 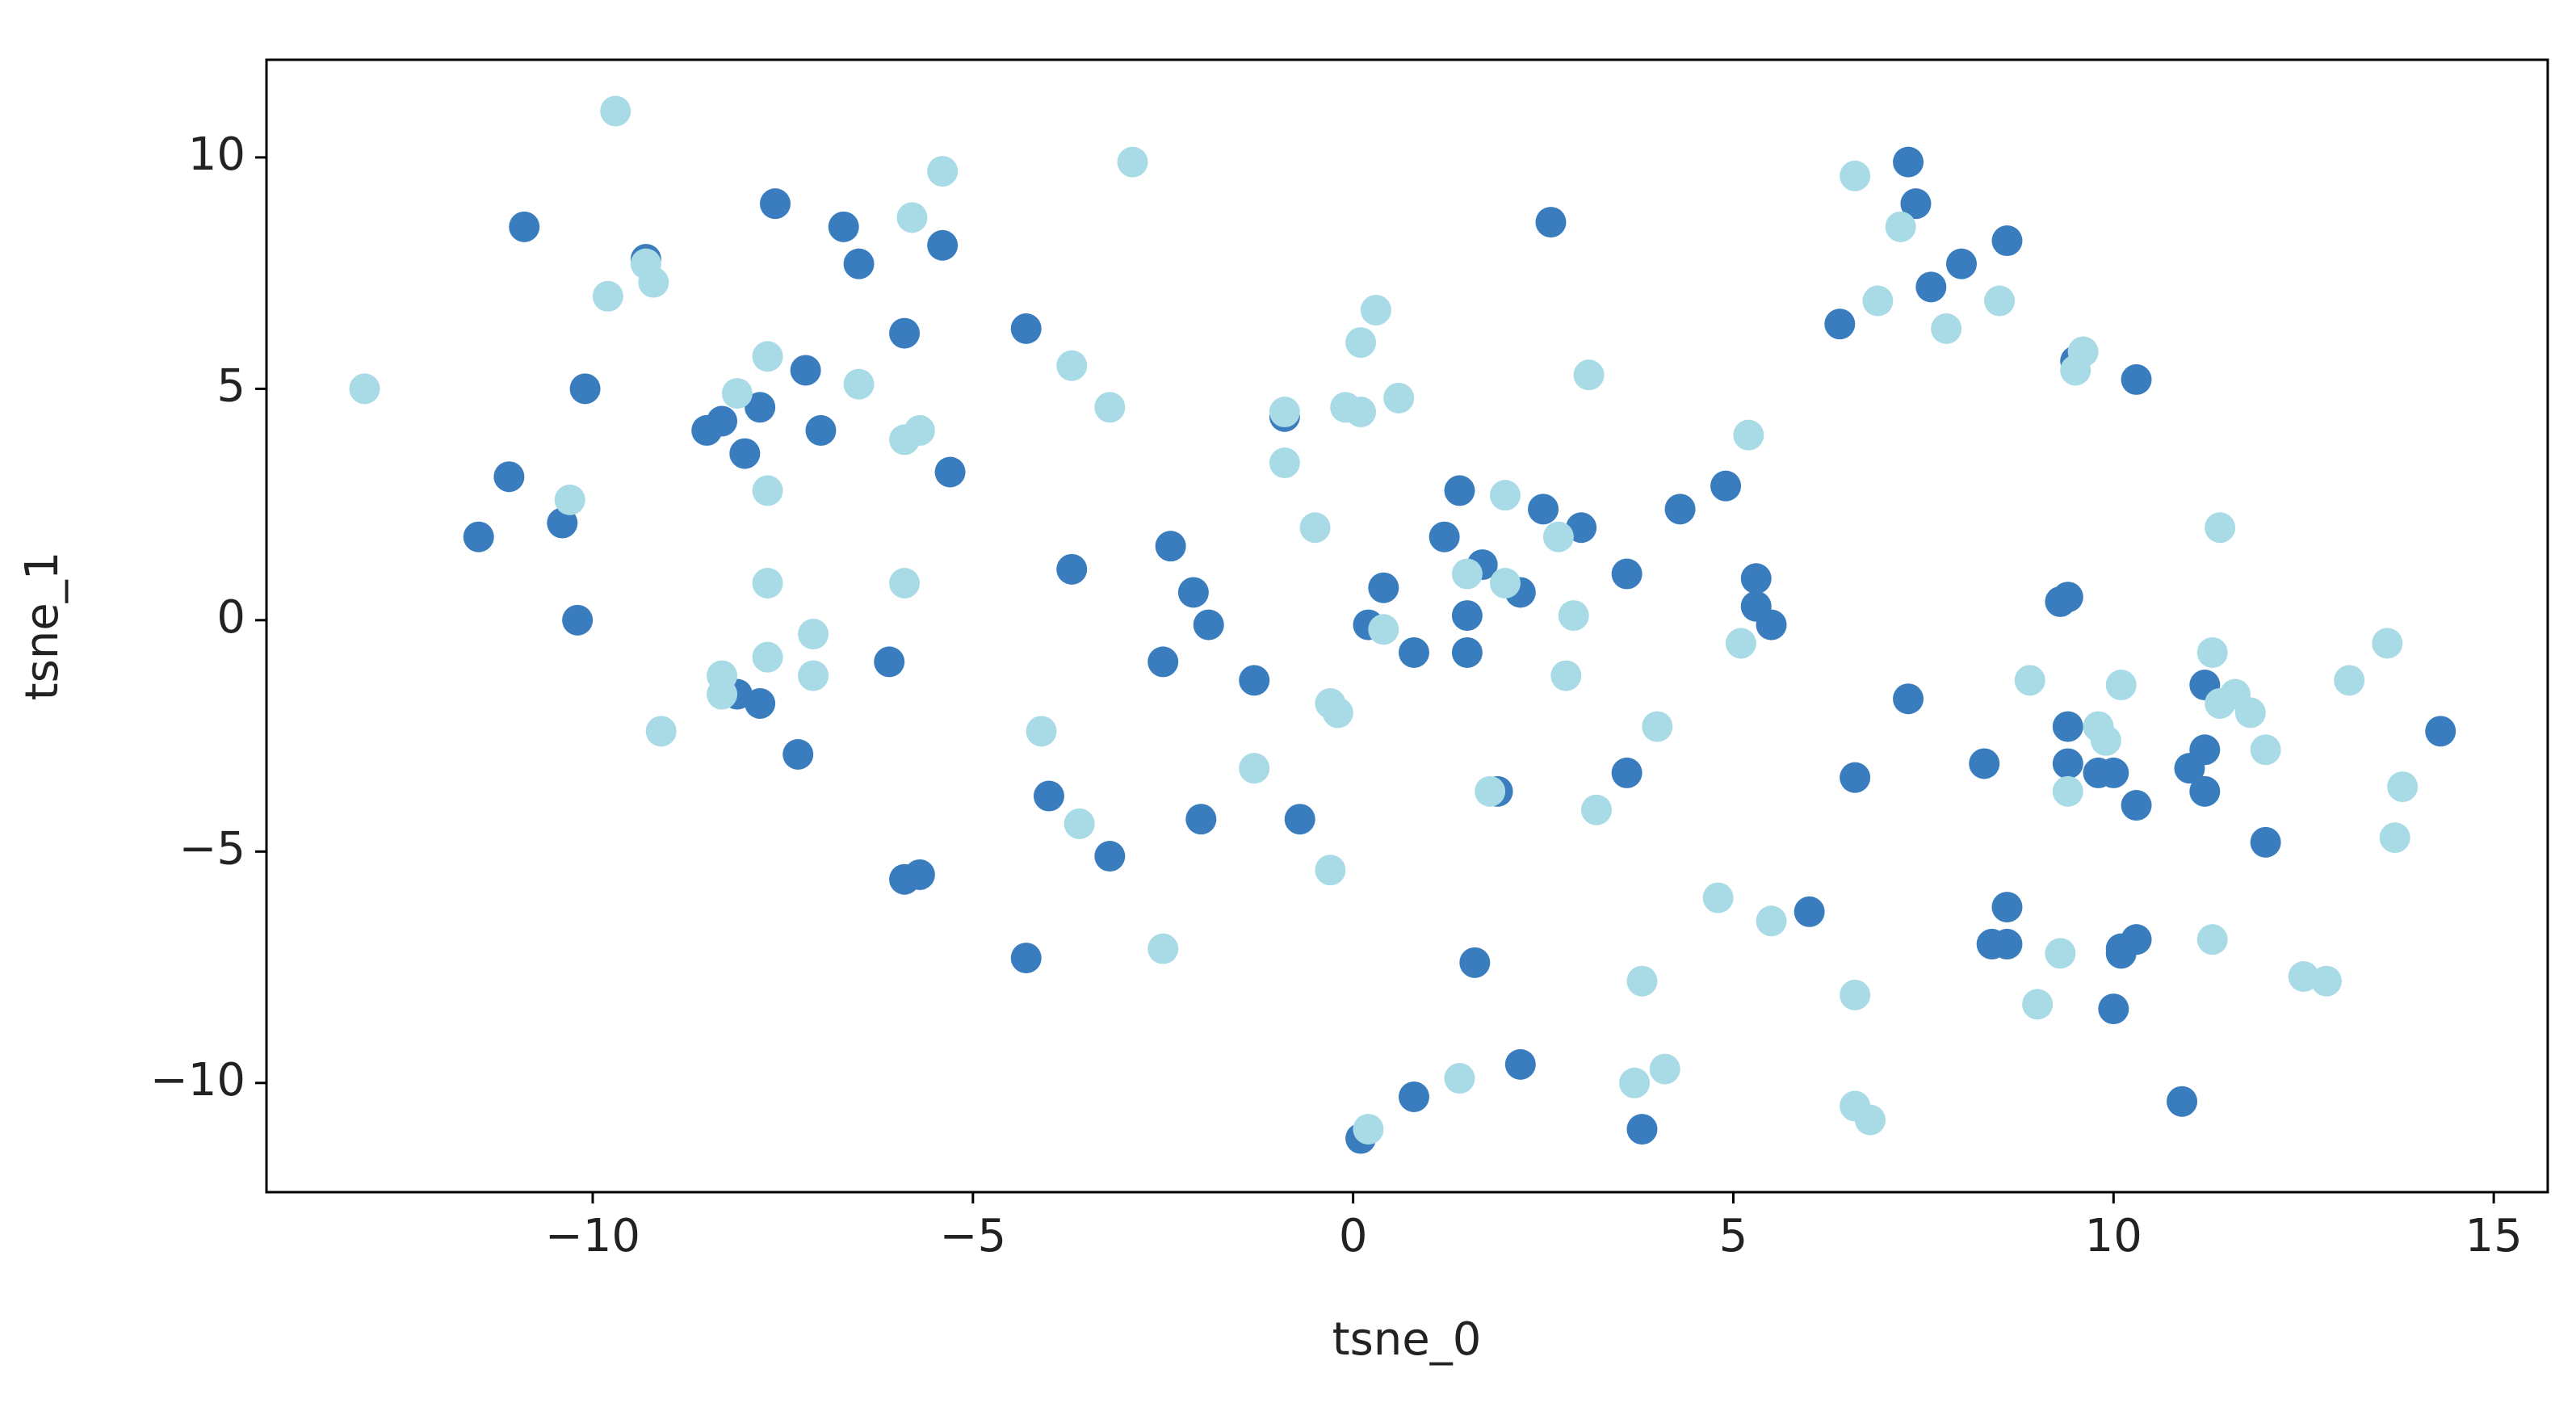 What do you see at coordinates (592, 1236) in the screenshot?
I see `x-tick-label: −10` at bounding box center [592, 1236].